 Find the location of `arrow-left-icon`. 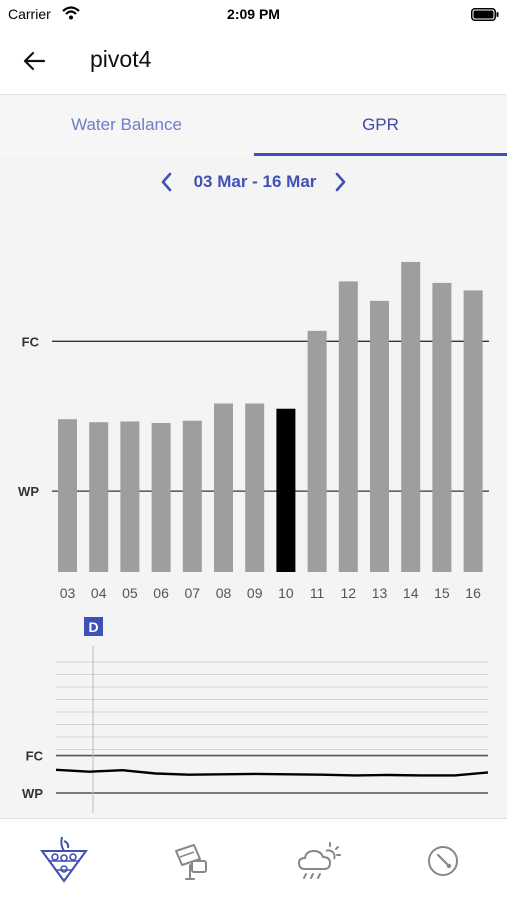

arrow-left-icon is located at coordinates (34, 61).